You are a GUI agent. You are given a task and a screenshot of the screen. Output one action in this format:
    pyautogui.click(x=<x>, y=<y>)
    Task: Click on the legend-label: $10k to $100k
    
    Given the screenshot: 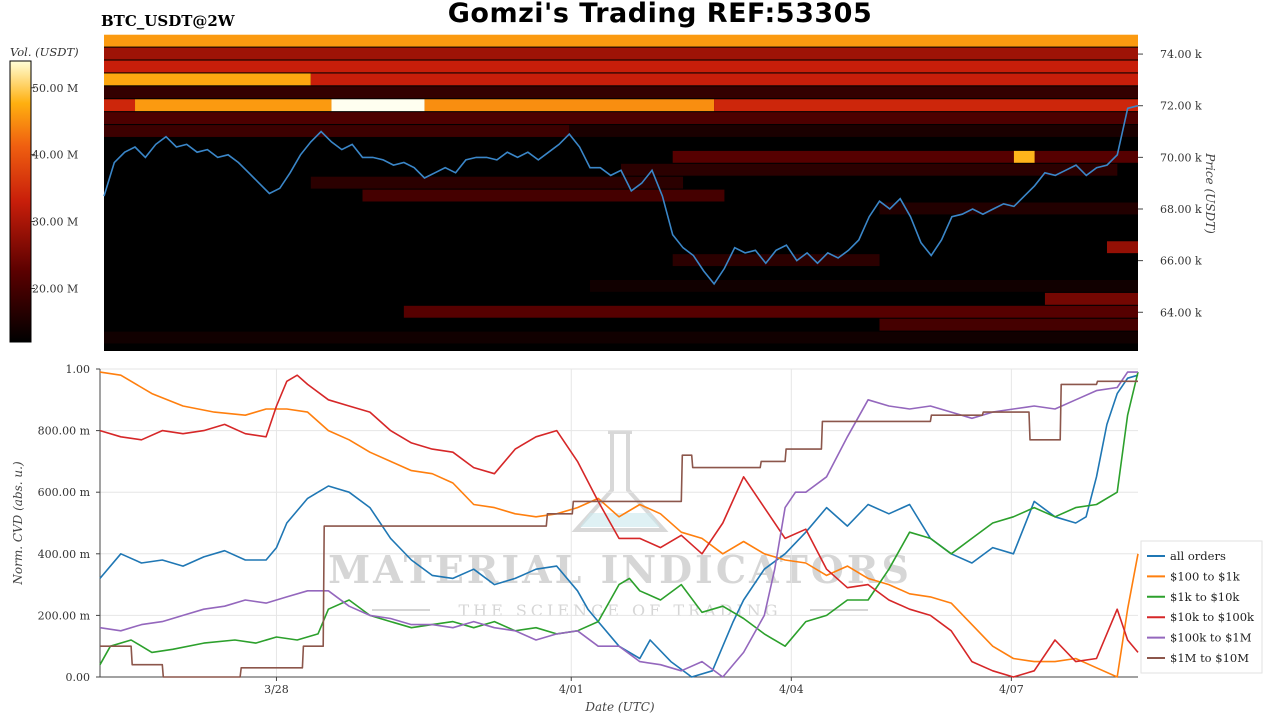 What is the action you would take?
    pyautogui.click(x=1212, y=617)
    